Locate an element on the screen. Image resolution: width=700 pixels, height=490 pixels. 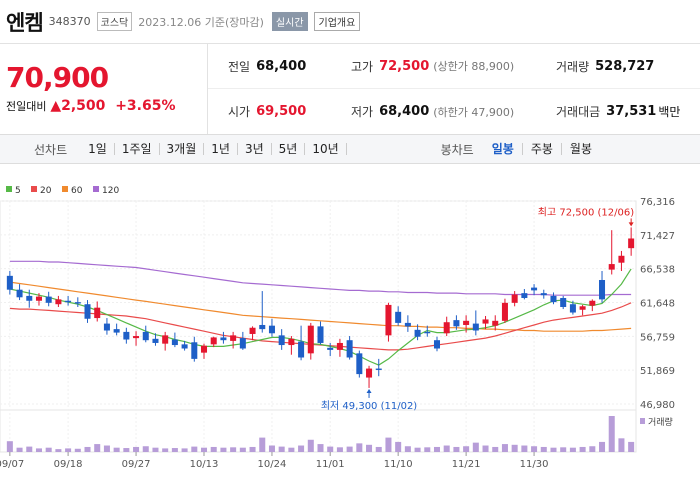
high-annotation: 최고 72,500 (12/06) is located at coordinates (586, 212).